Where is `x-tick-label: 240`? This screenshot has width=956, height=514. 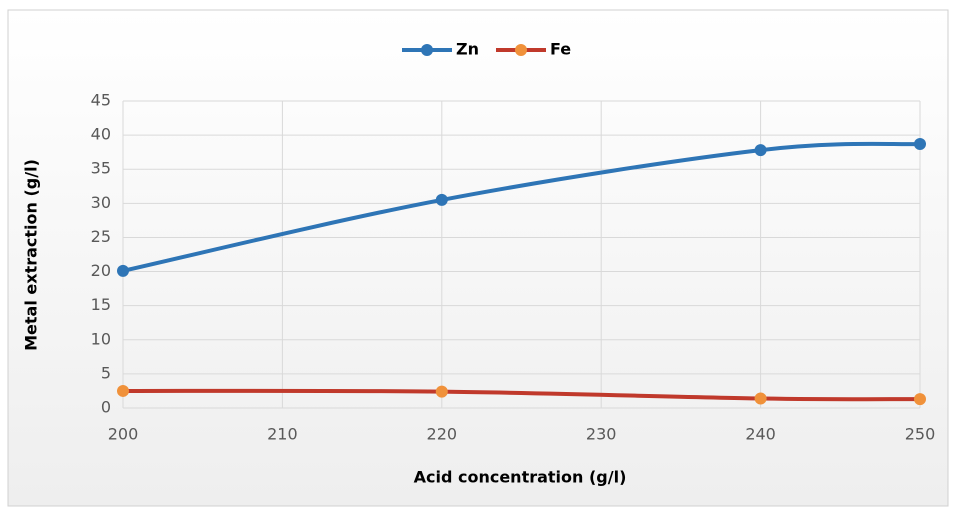 x-tick-label: 240 is located at coordinates (760, 434).